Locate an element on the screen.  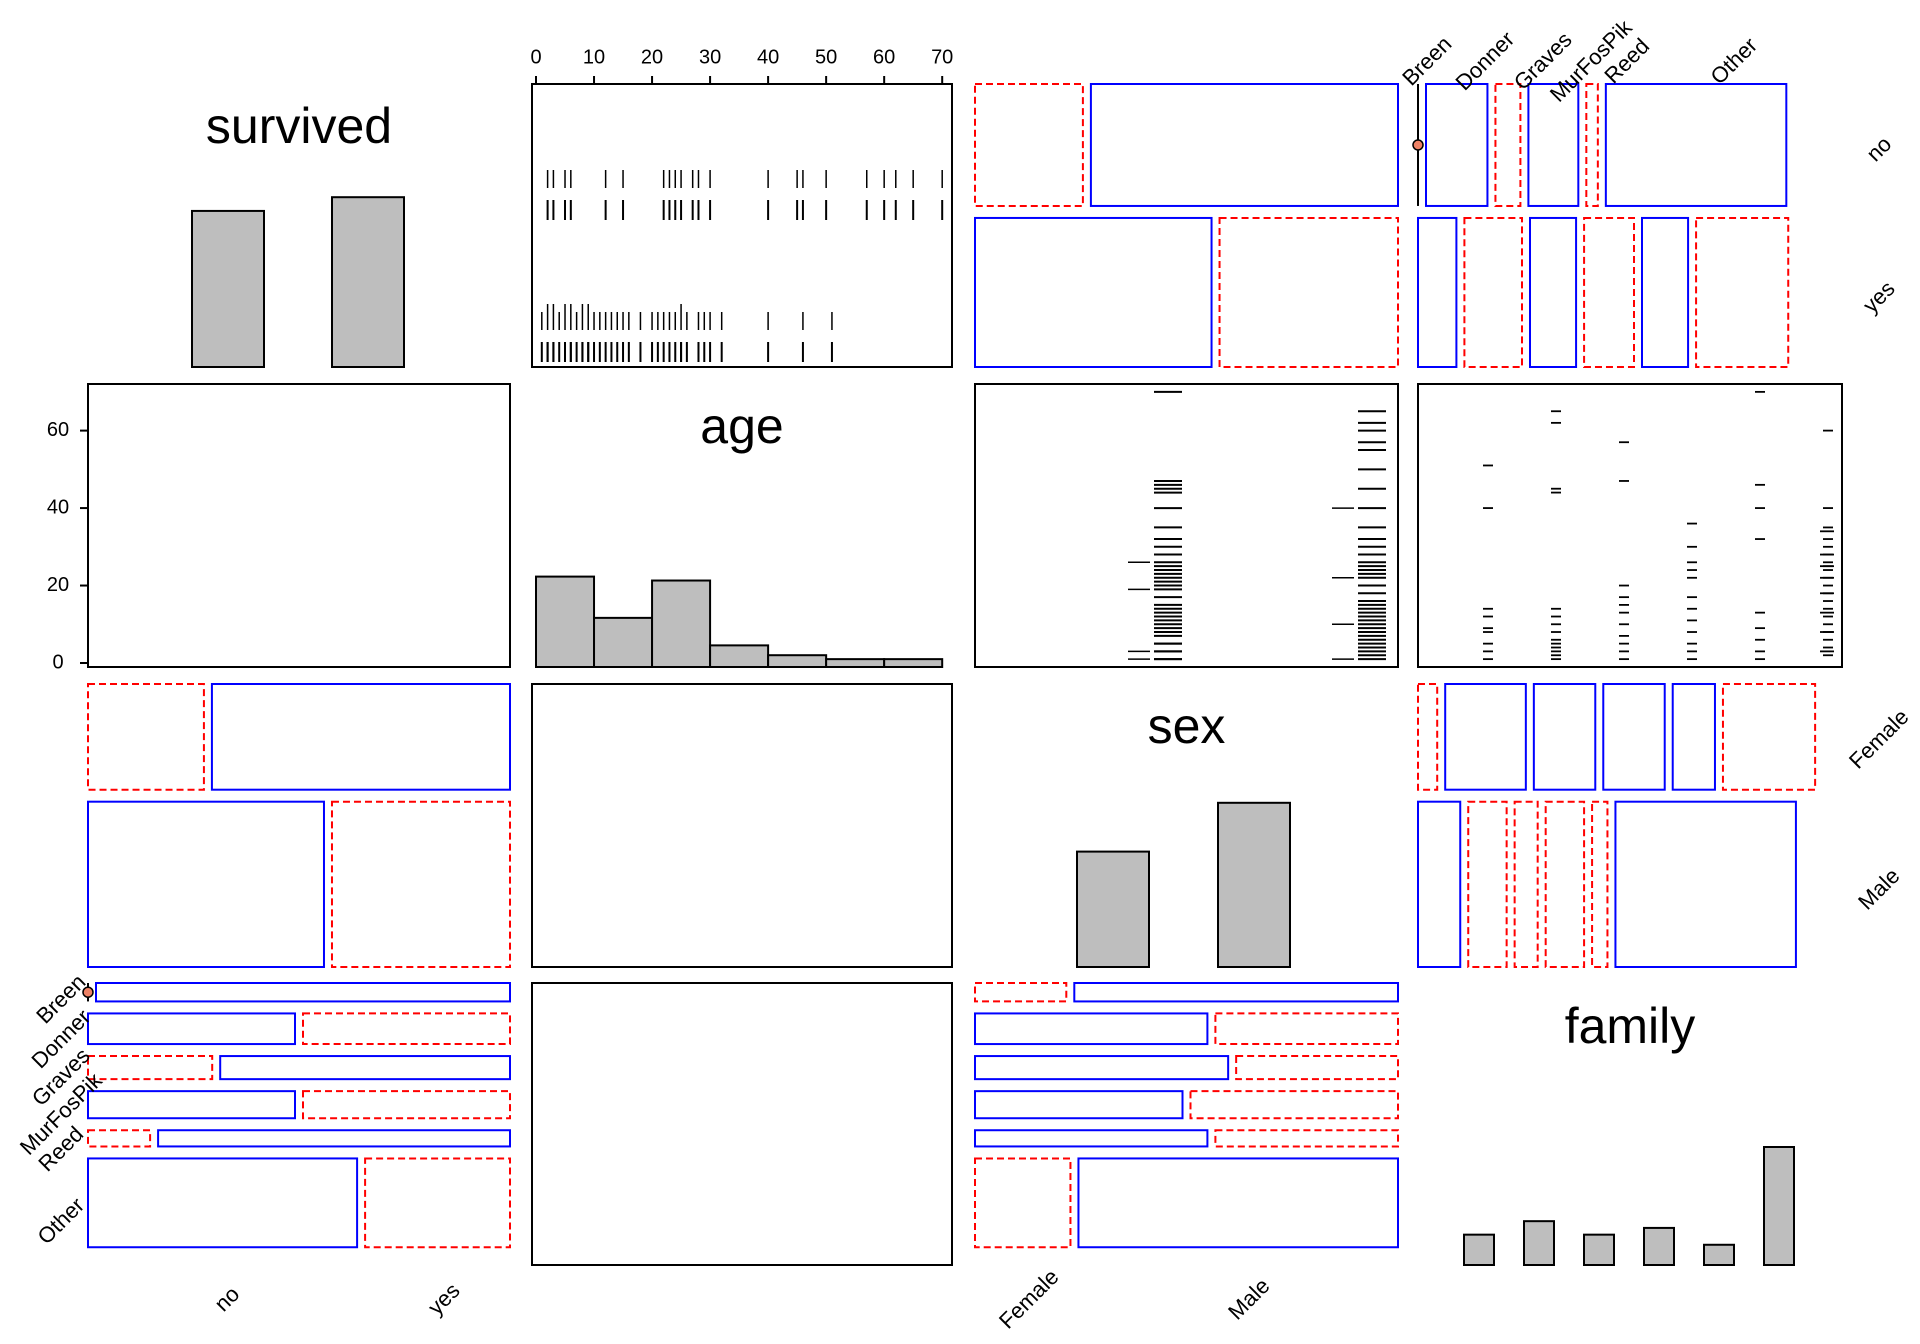
left-age-axis-label-0: 0 is located at coordinates (57, 662).